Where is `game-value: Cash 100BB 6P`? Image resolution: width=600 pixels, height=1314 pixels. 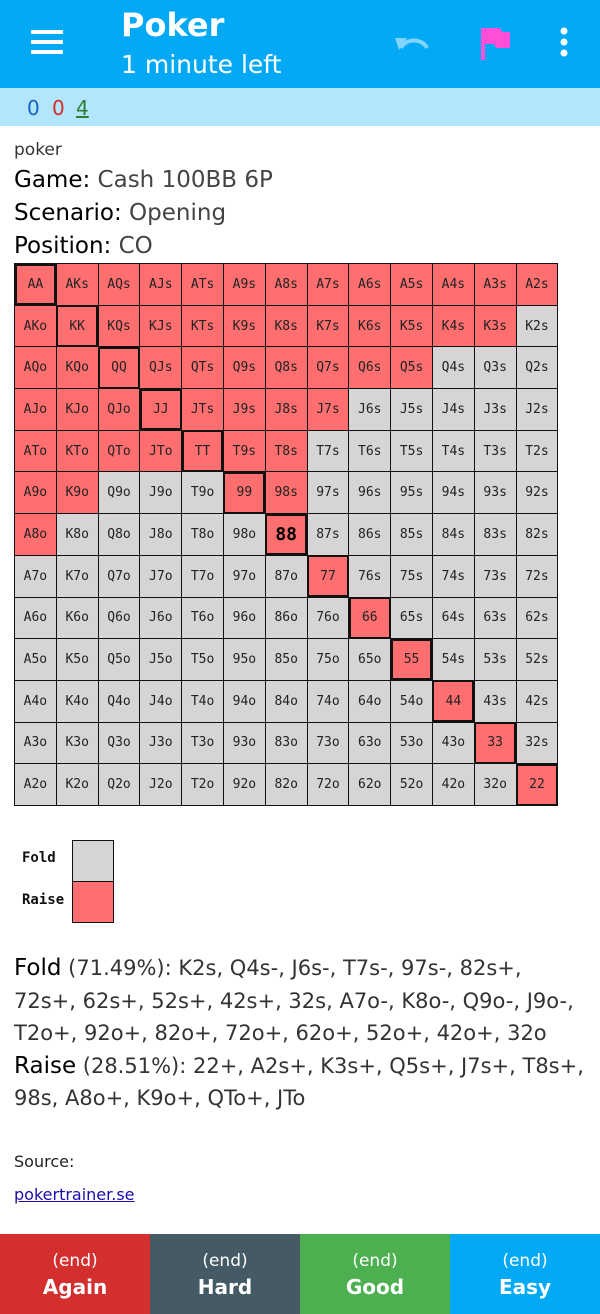 game-value: Cash 100BB 6P is located at coordinates (185, 180).